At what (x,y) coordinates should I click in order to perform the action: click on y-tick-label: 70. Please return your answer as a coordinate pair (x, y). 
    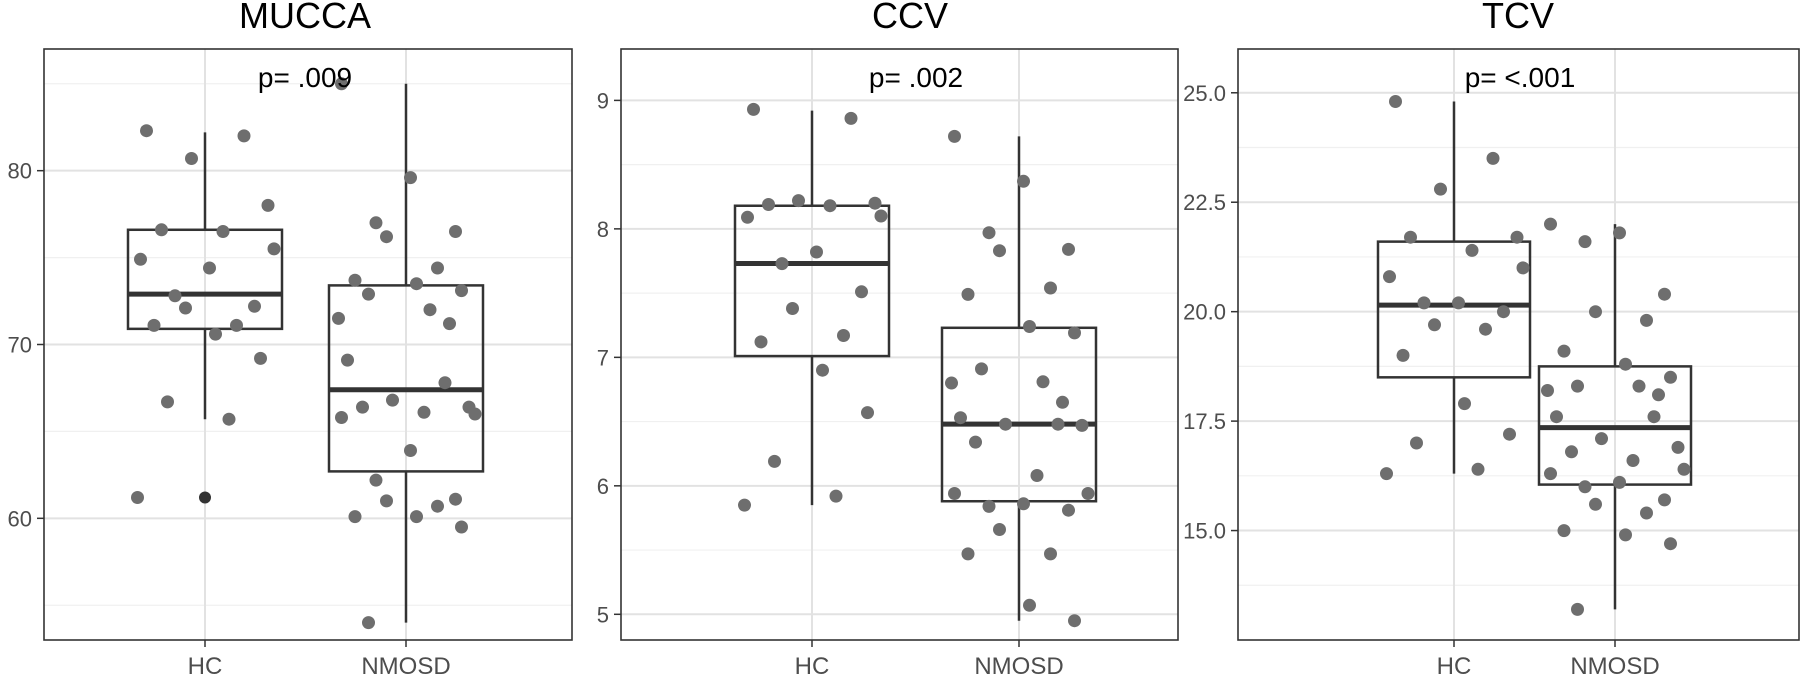
    Looking at the image, I should click on (20, 345).